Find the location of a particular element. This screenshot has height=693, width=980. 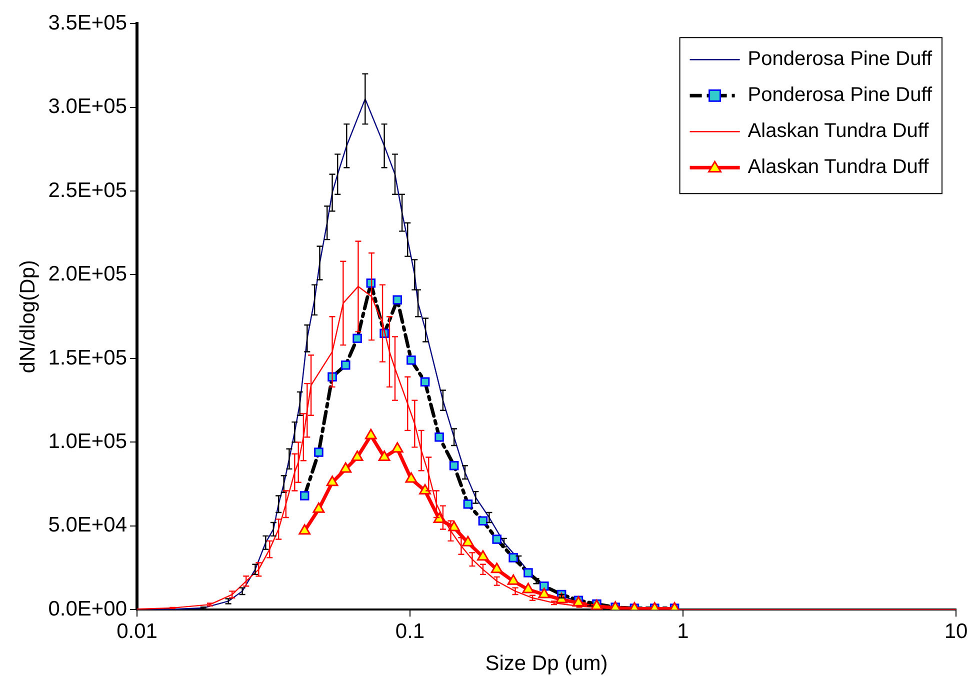

y-tick-label: 3.5E+05 is located at coordinates (88, 22).